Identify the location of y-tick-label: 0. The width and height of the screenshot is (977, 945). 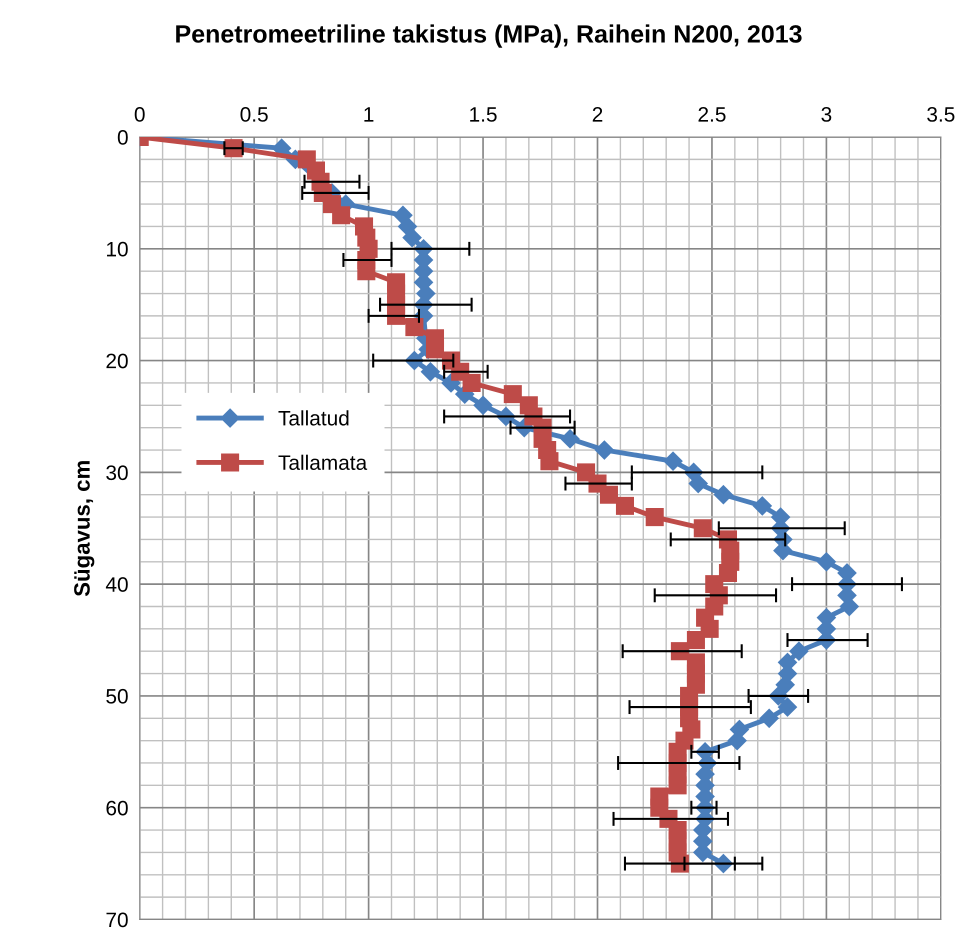
(123, 137).